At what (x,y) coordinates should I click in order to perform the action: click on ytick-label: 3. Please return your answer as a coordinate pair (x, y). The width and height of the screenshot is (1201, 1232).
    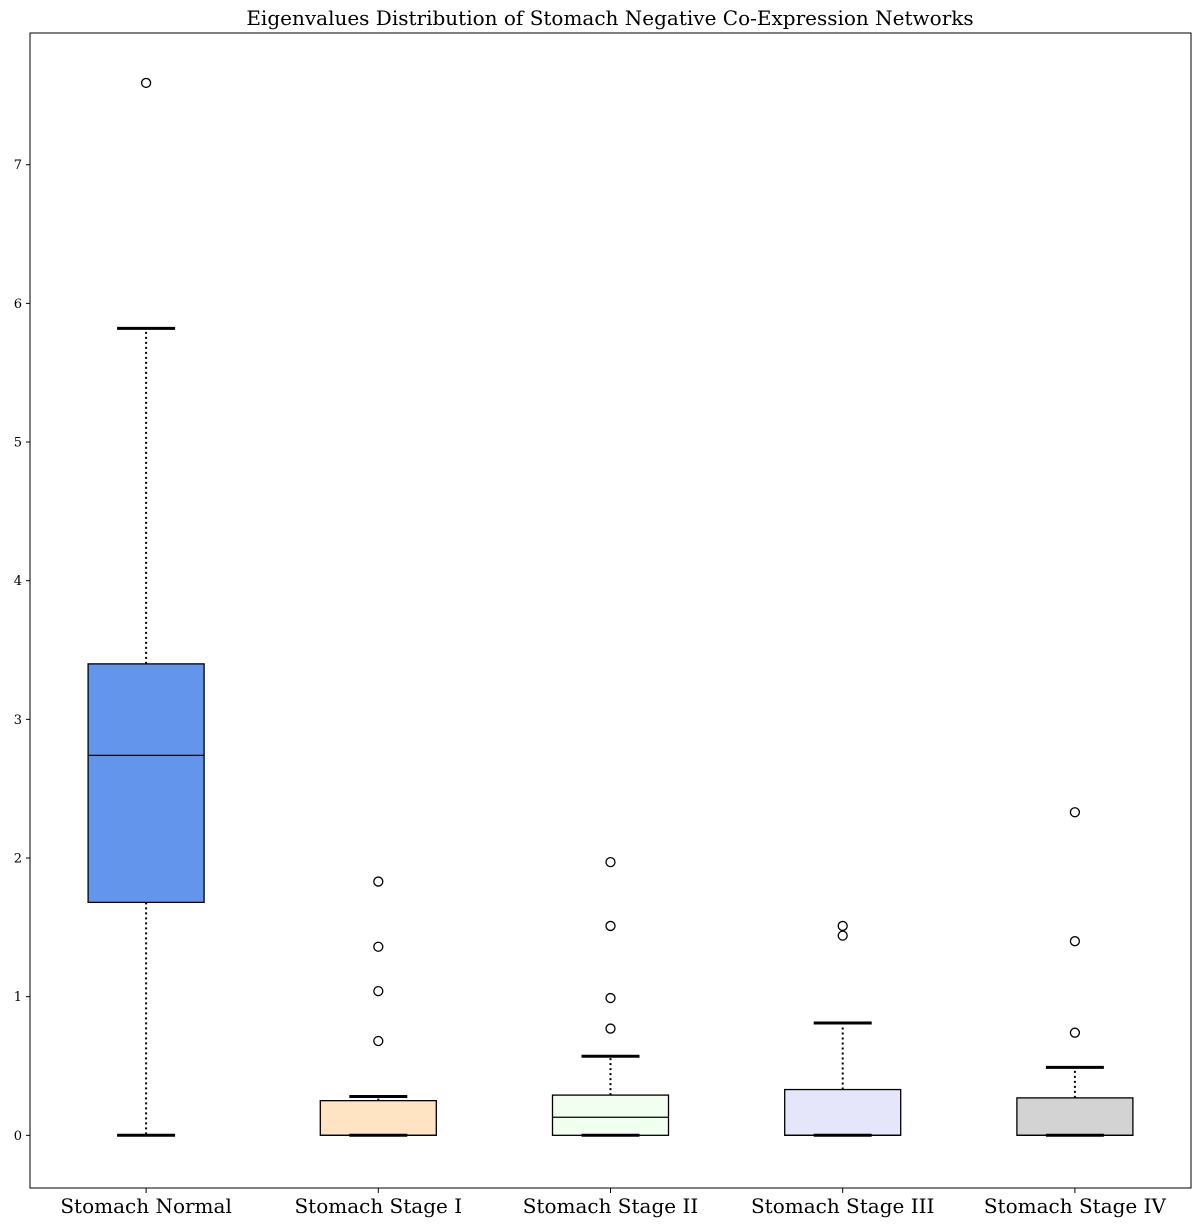
    Looking at the image, I should click on (18, 720).